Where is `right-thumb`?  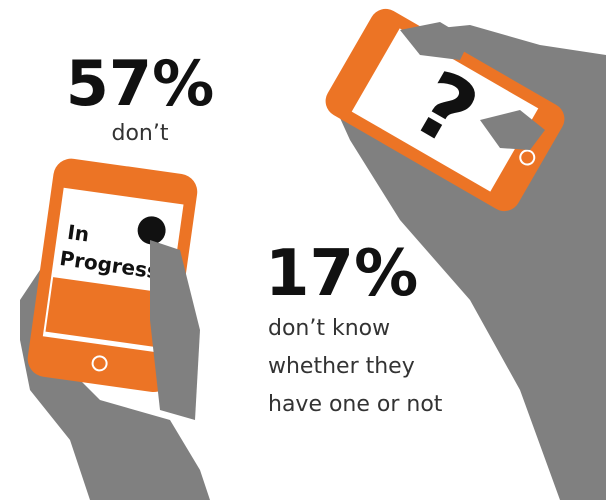
right-thumb is located at coordinates (512, 130).